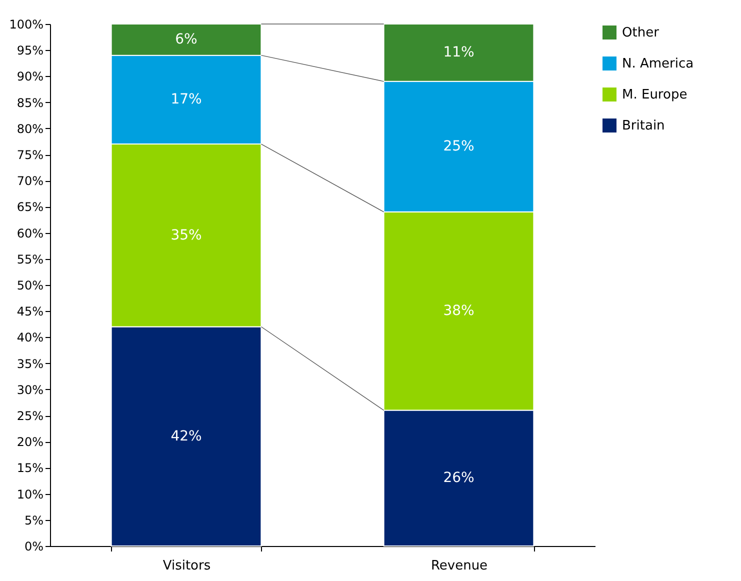  What do you see at coordinates (186, 235) in the screenshot?
I see `data-label: 35%` at bounding box center [186, 235].